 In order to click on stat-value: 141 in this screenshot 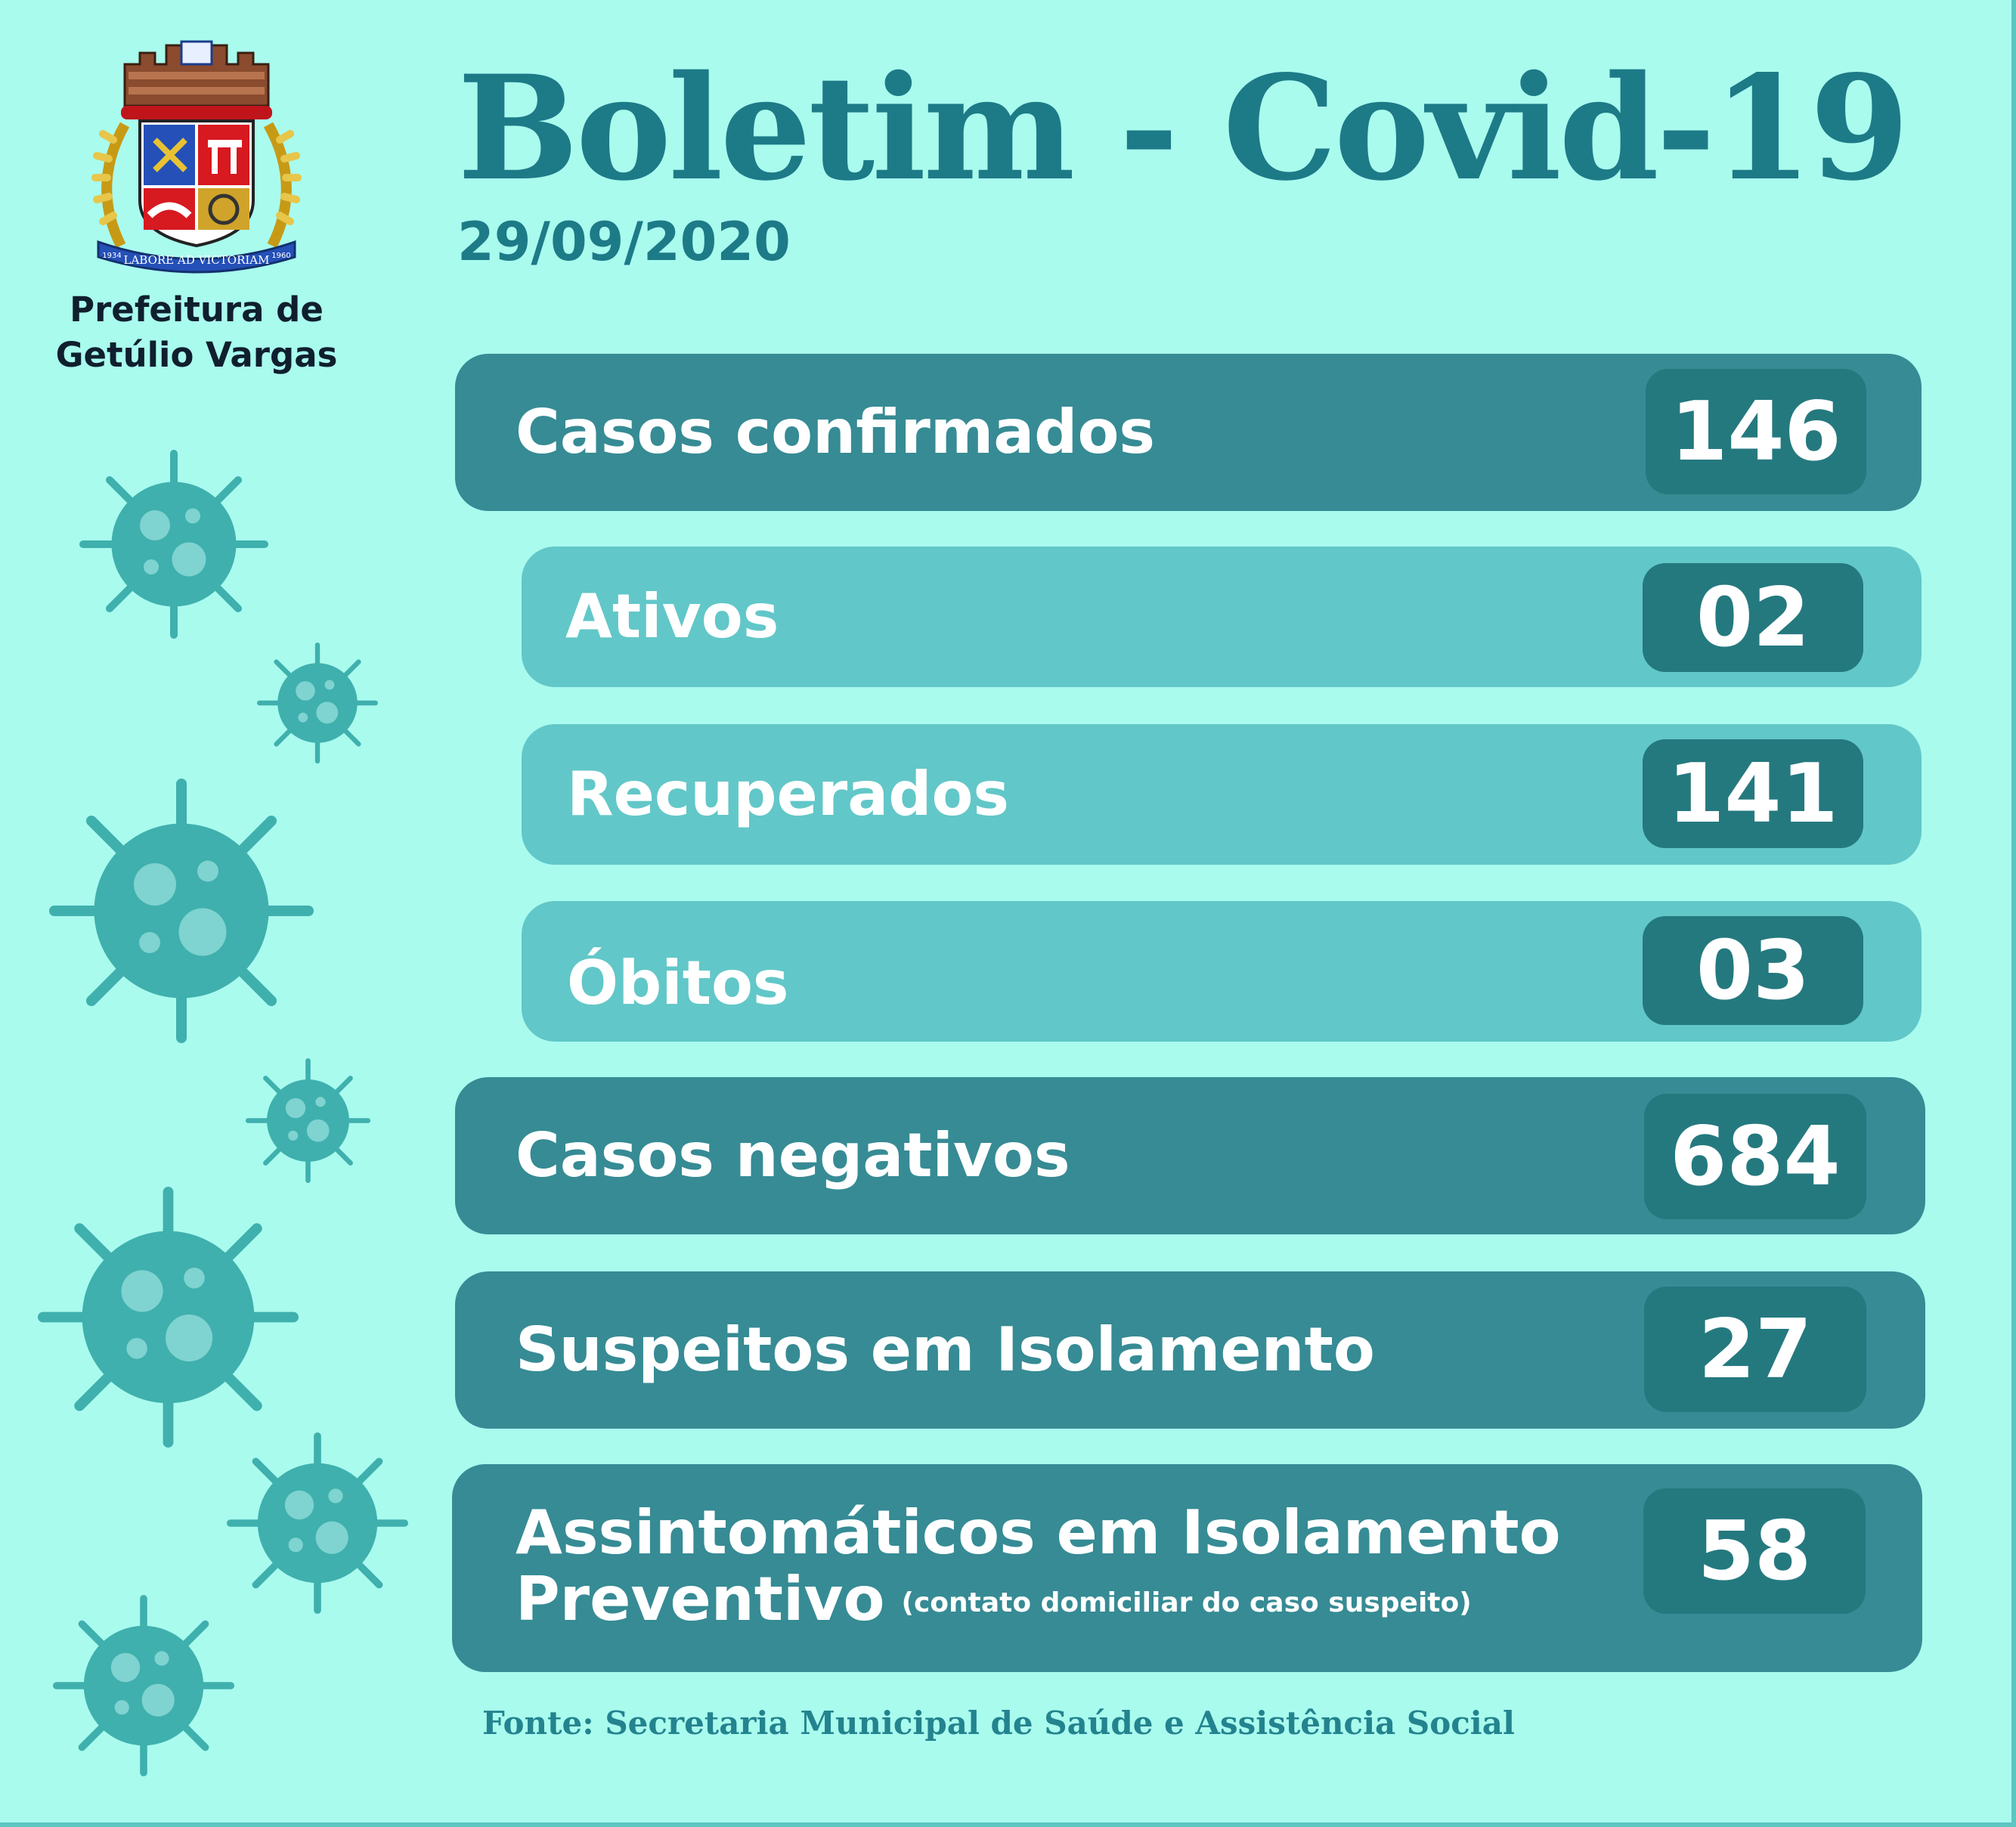, I will do `click(1753, 793)`.